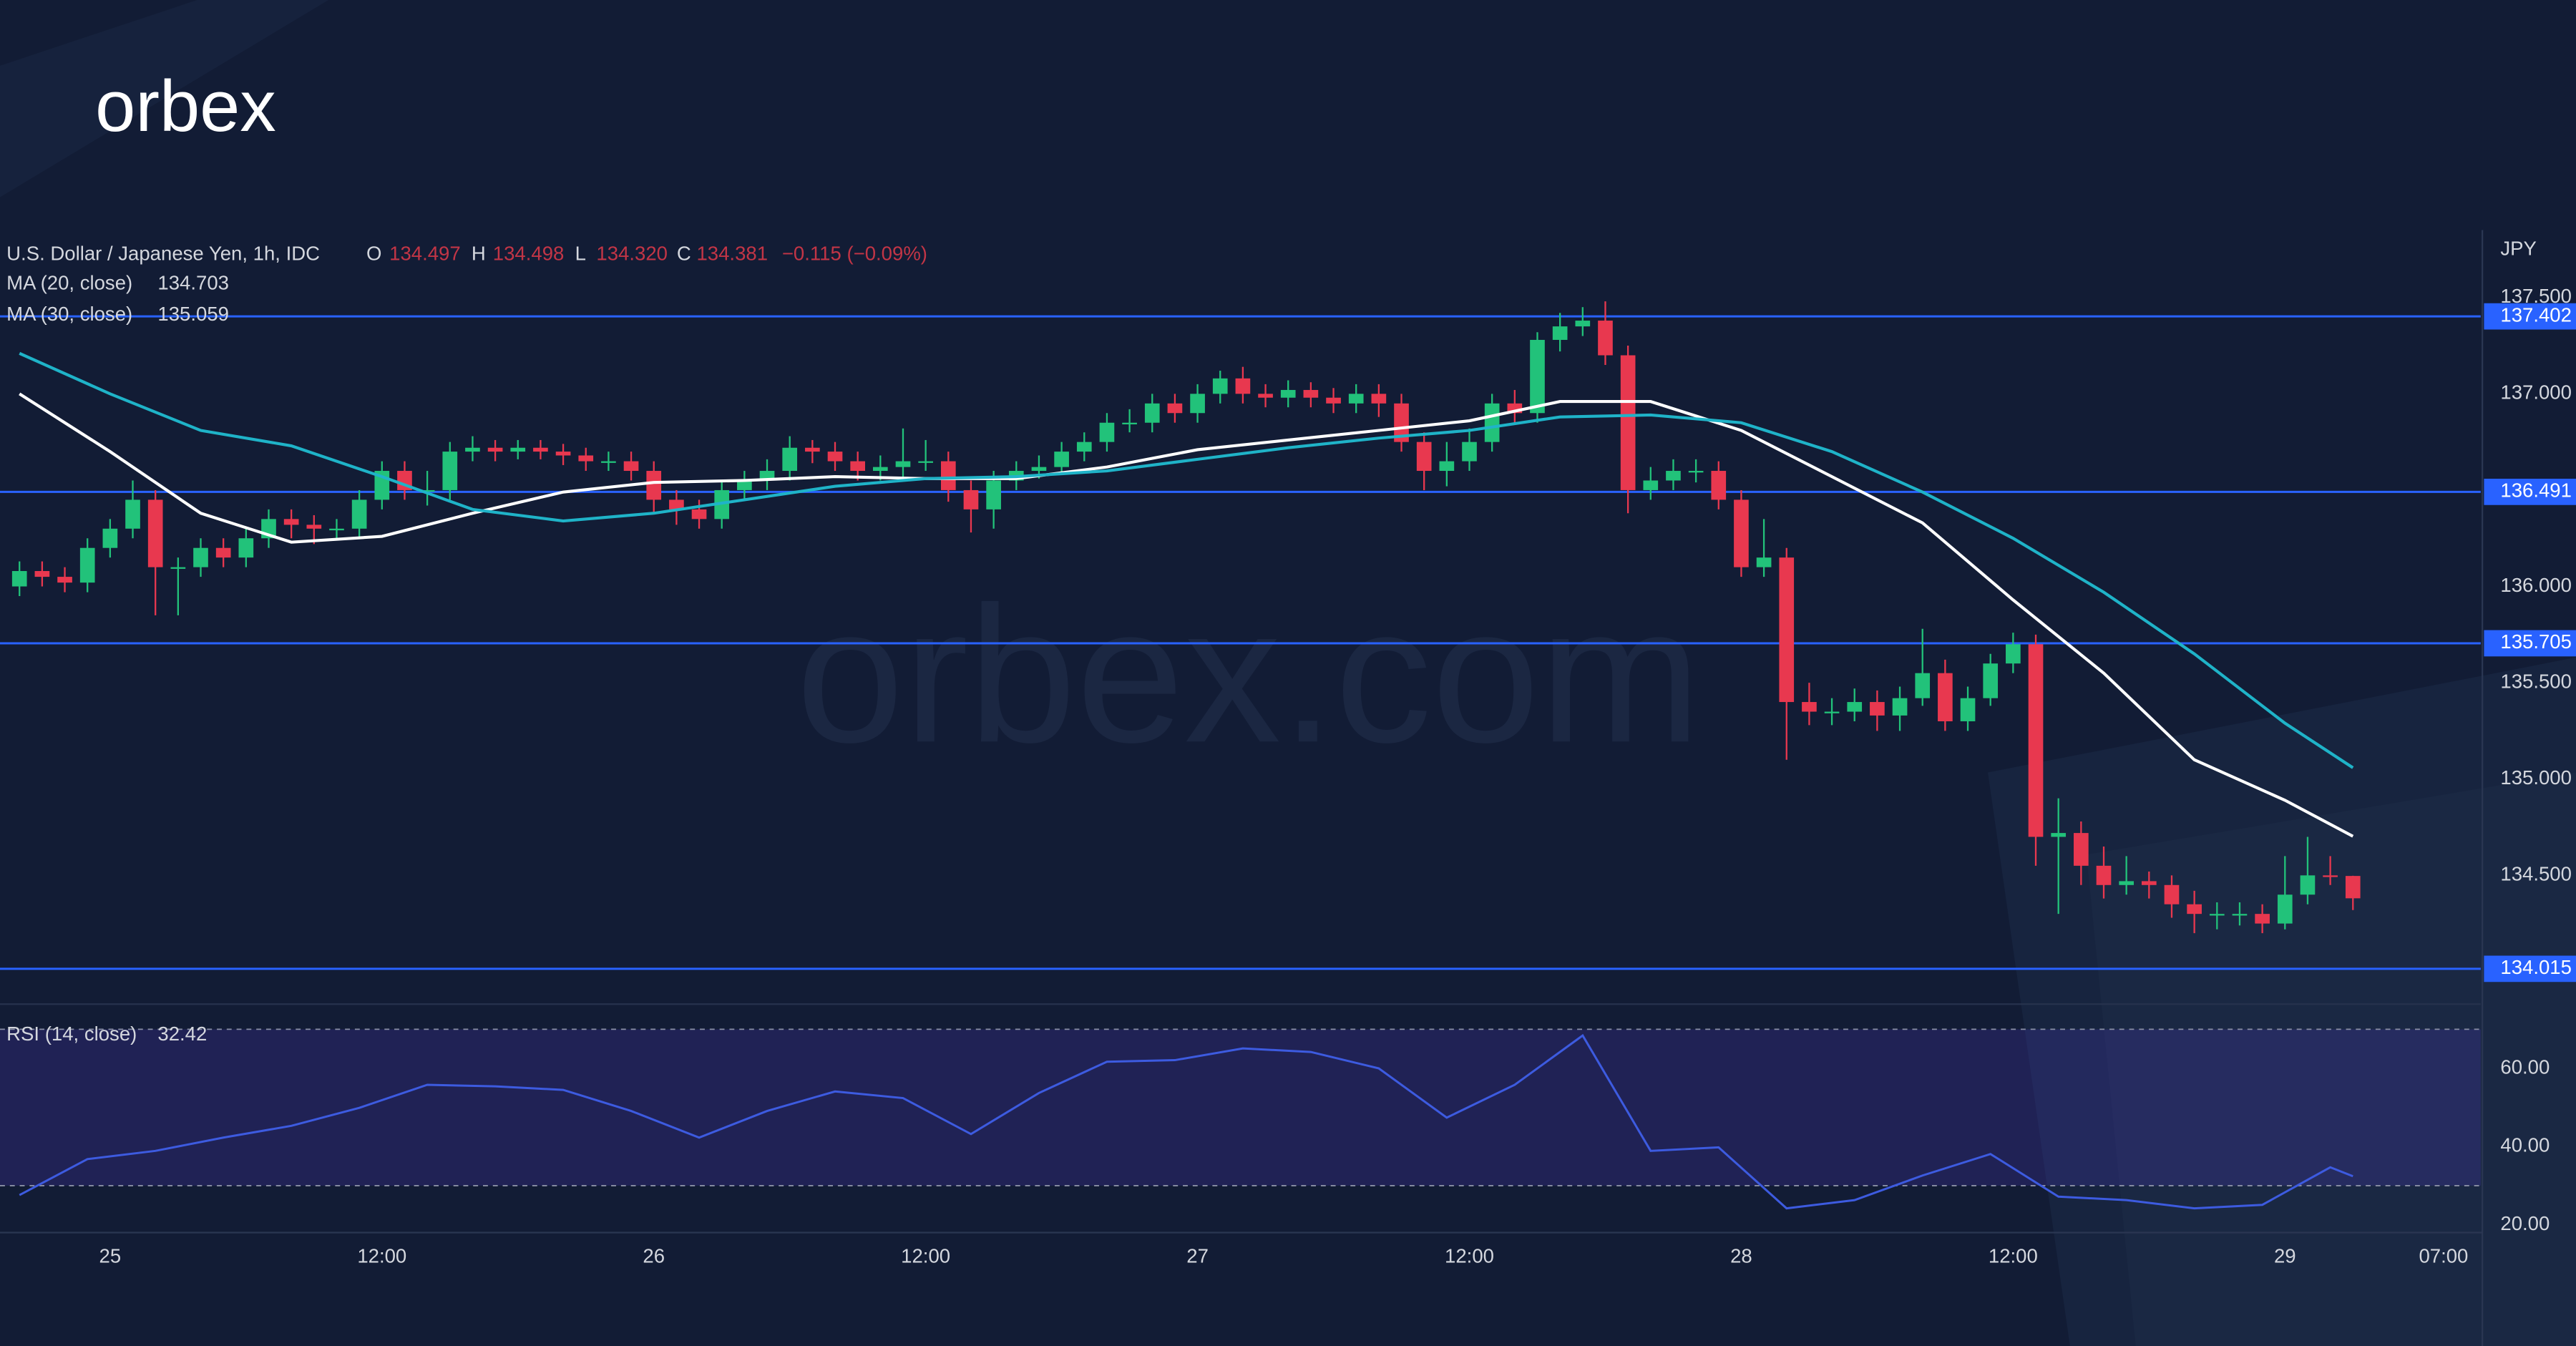 The width and height of the screenshot is (2576, 1346). What do you see at coordinates (163, 253) in the screenshot?
I see `chart-title: U.S. Dollar / Japanese Yen, 1h, IDC` at bounding box center [163, 253].